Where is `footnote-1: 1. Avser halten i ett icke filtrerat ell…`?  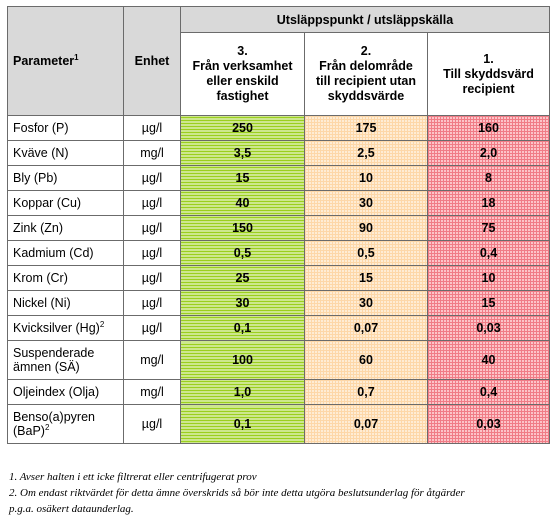 footnote-1: 1. Avser halten i ett icke filtrerat ell… is located at coordinates (133, 477).